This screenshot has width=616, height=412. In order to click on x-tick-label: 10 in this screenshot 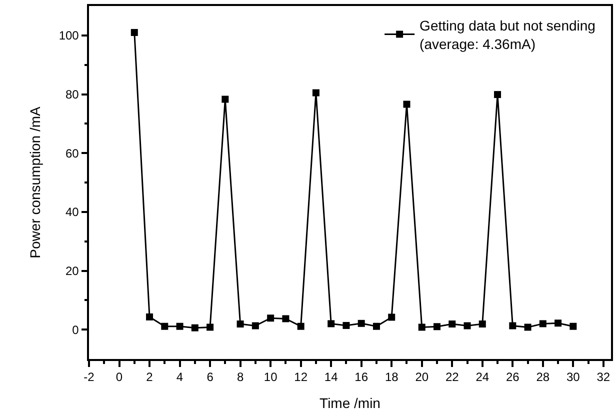, I will do `click(271, 377)`.